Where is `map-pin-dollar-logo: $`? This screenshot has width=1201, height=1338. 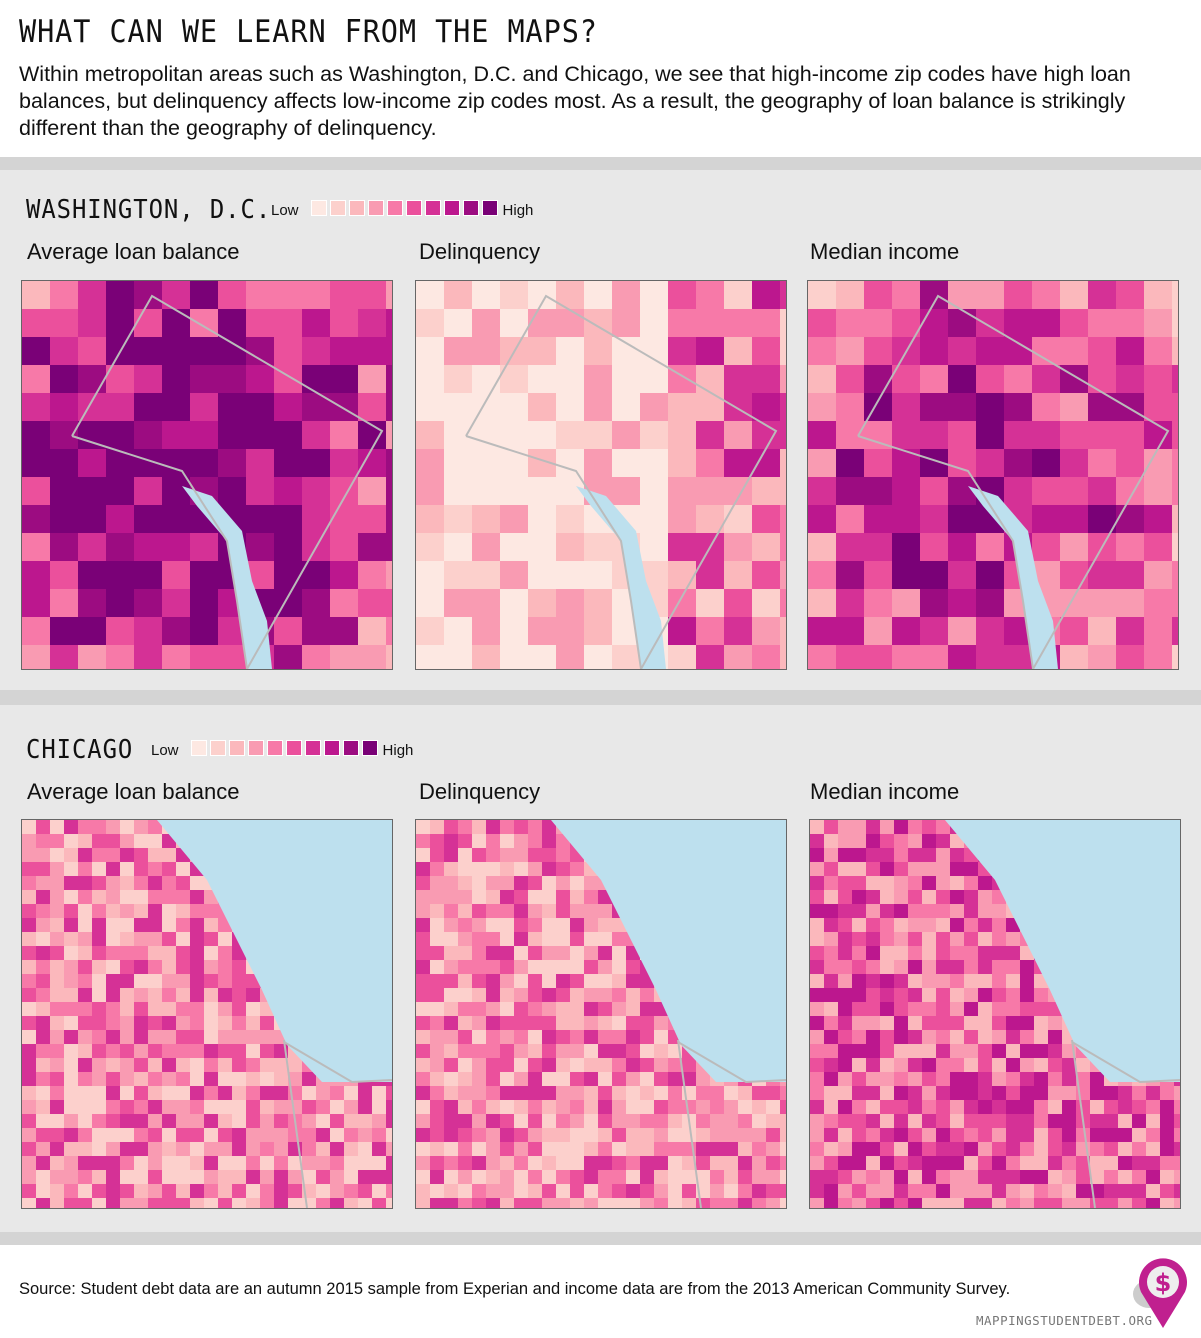
map-pin-dollar-logo: $ is located at coordinates (1160, 1293).